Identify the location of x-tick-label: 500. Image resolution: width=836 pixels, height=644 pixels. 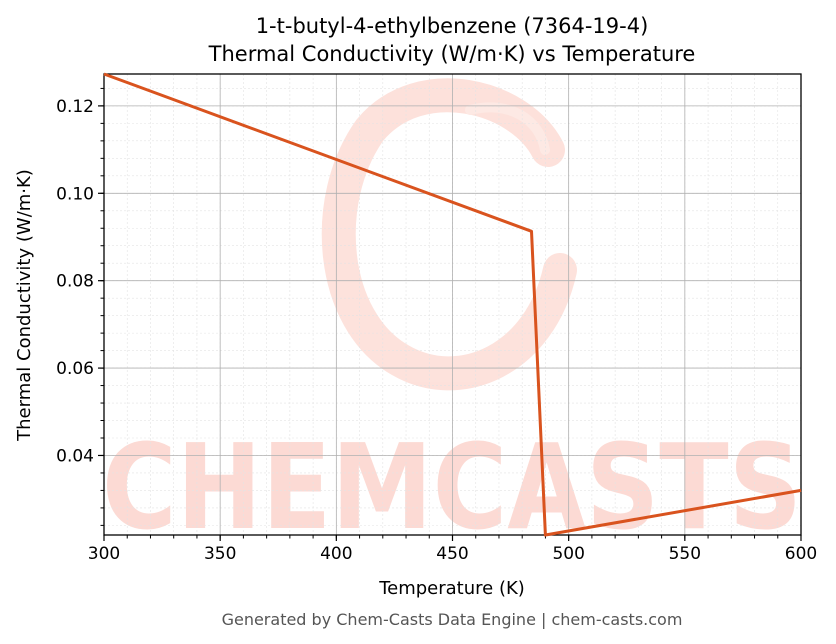
(568, 554).